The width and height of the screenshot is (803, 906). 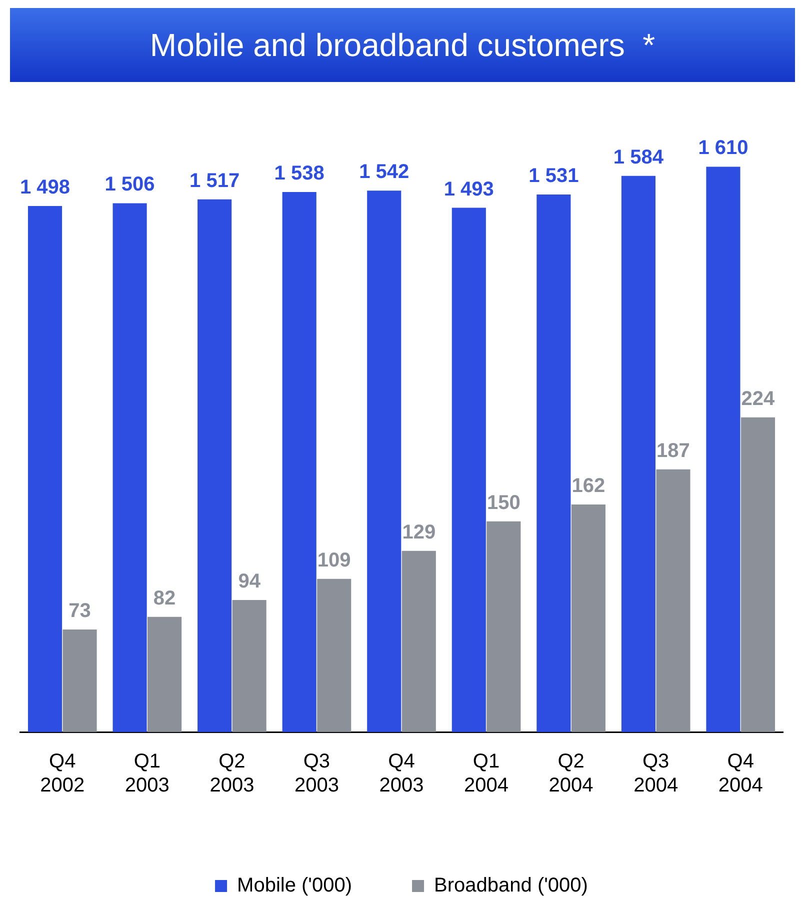 What do you see at coordinates (232, 773) in the screenshot?
I see `x-tick-label: Q2 2003` at bounding box center [232, 773].